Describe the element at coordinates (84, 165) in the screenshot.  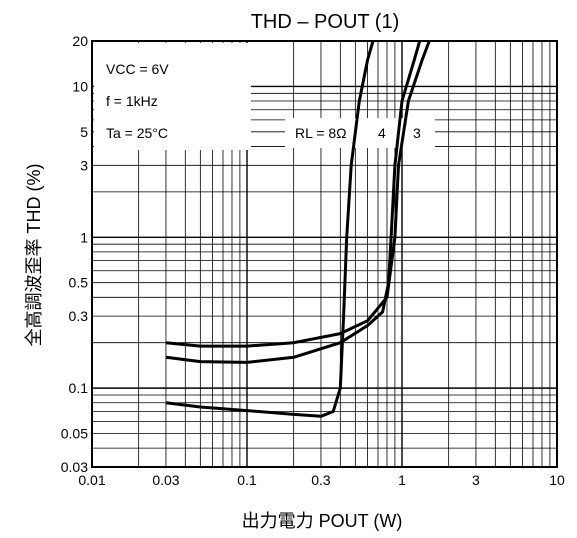
I see `y-tick-label: 3` at that location.